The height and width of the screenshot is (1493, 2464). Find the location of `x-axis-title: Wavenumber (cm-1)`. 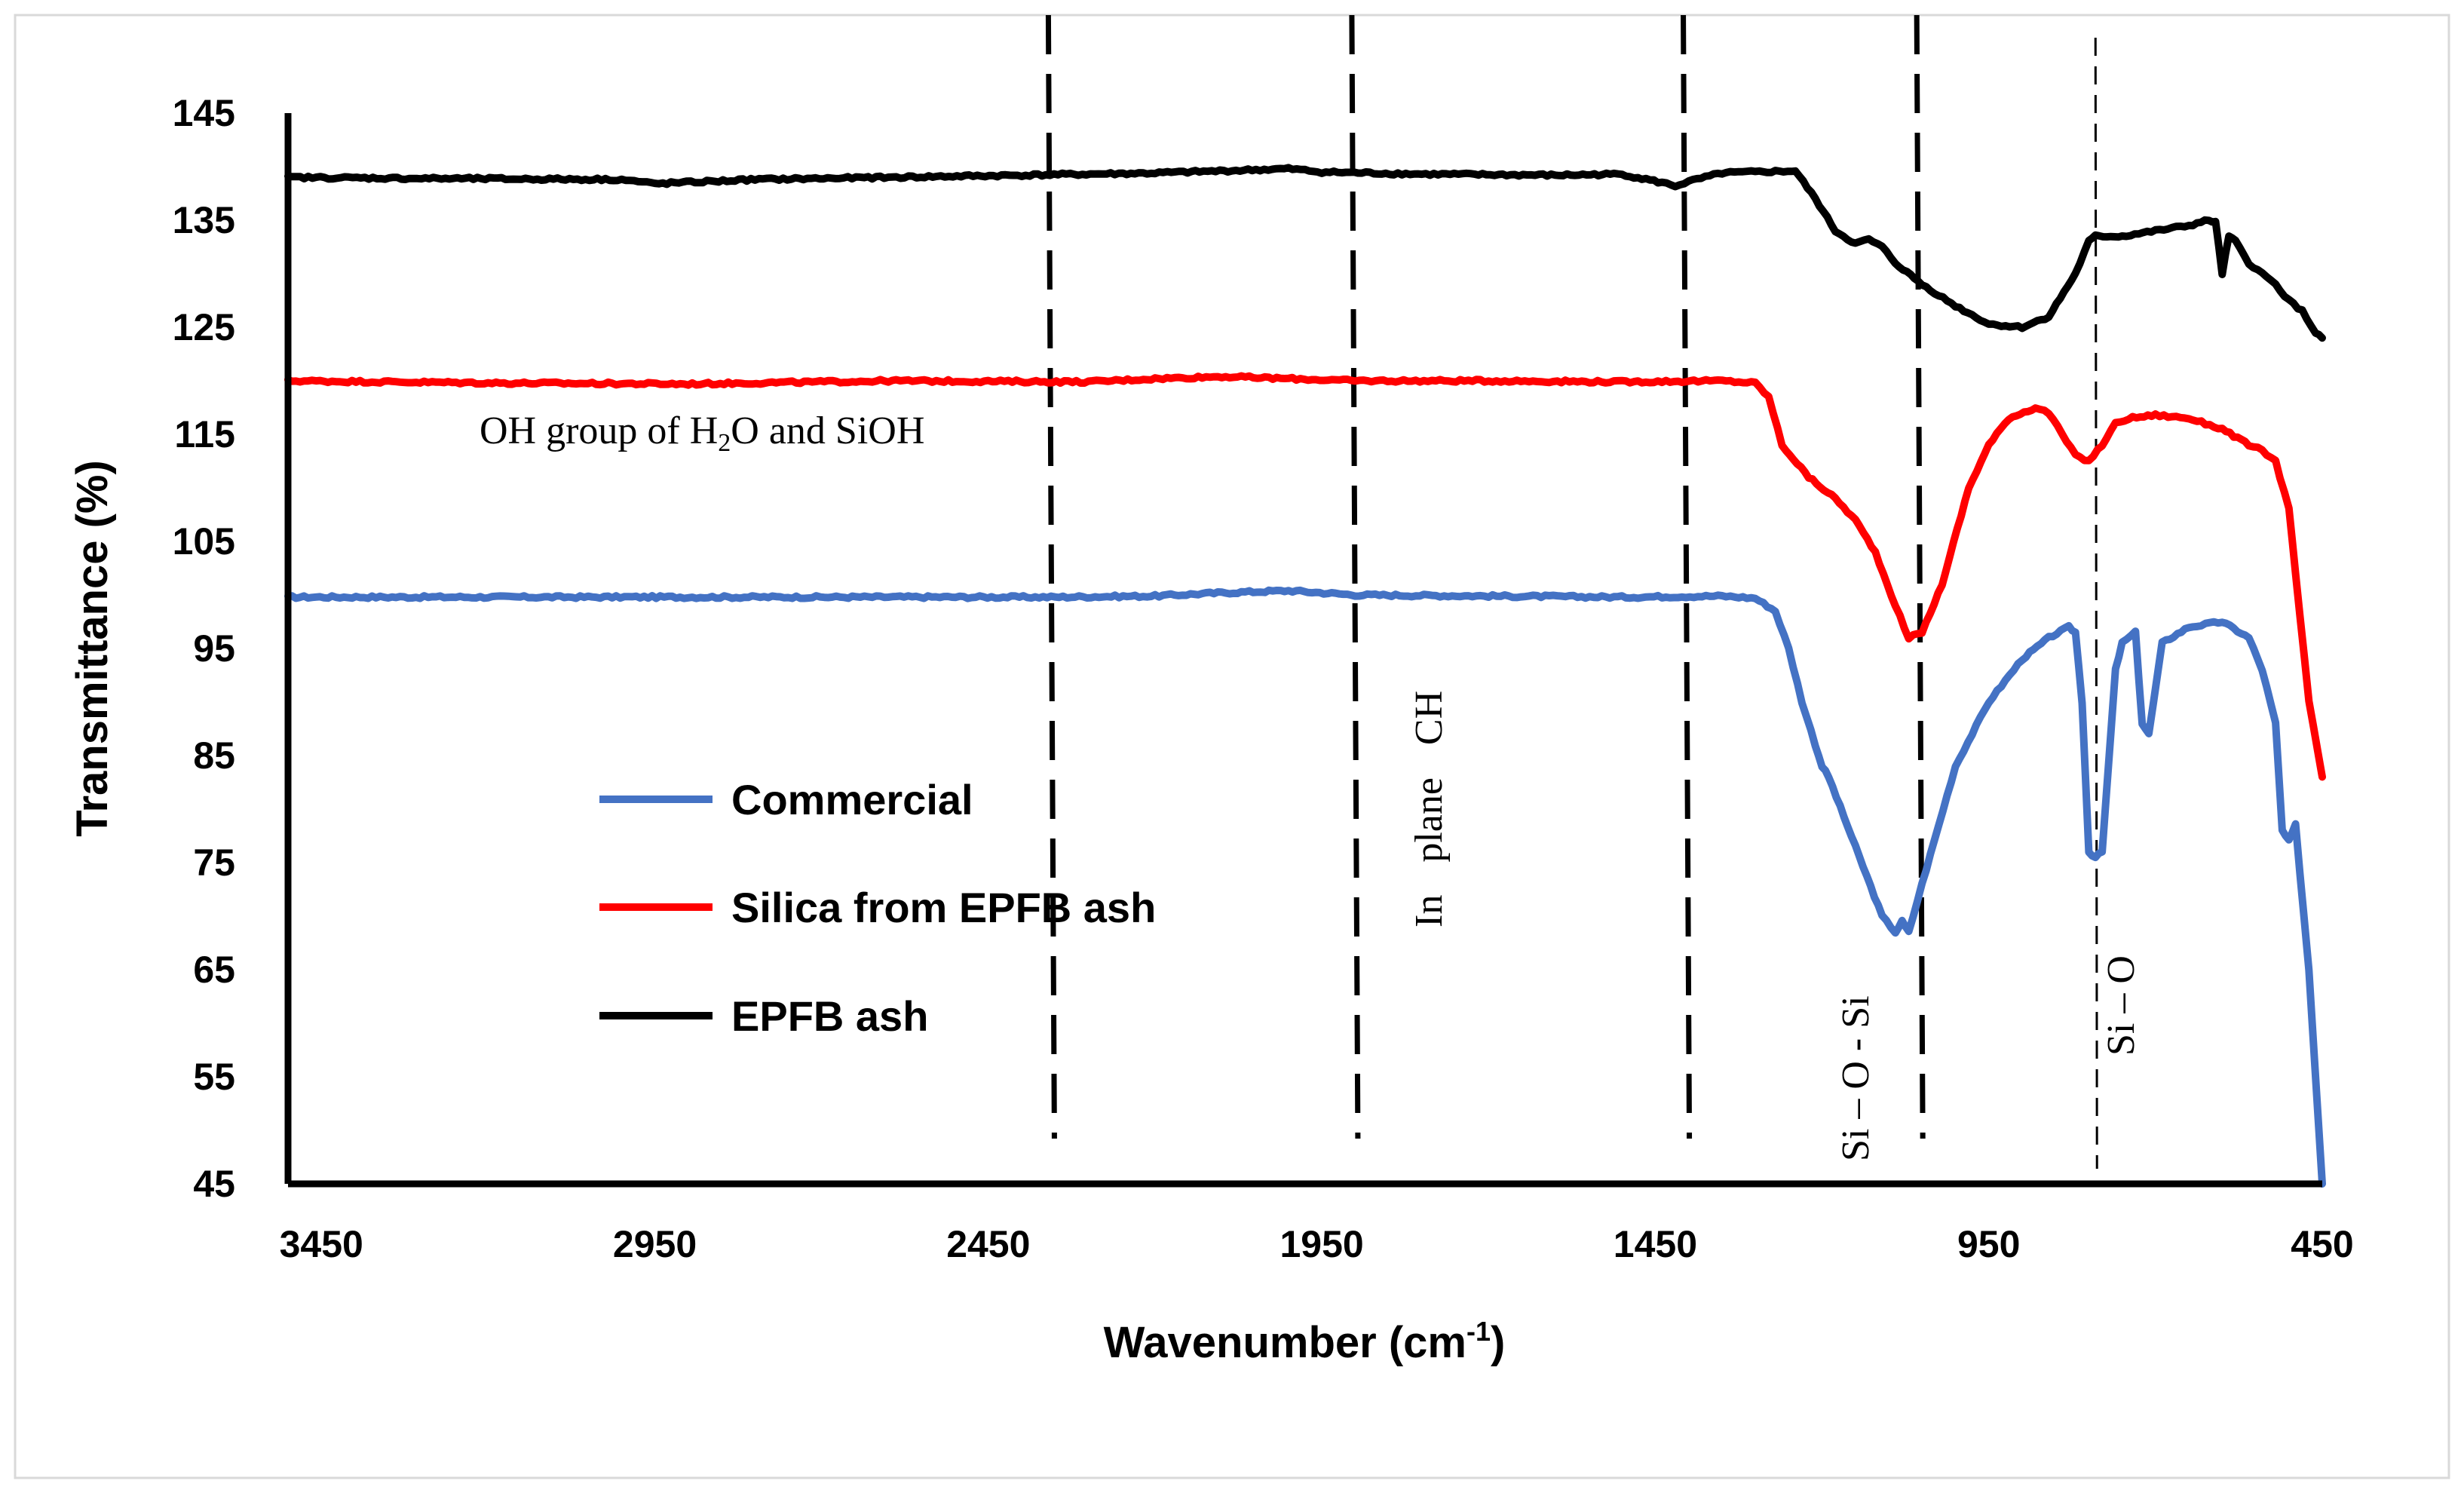

x-axis-title: Wavenumber (cm-1) is located at coordinates (1305, 1341).